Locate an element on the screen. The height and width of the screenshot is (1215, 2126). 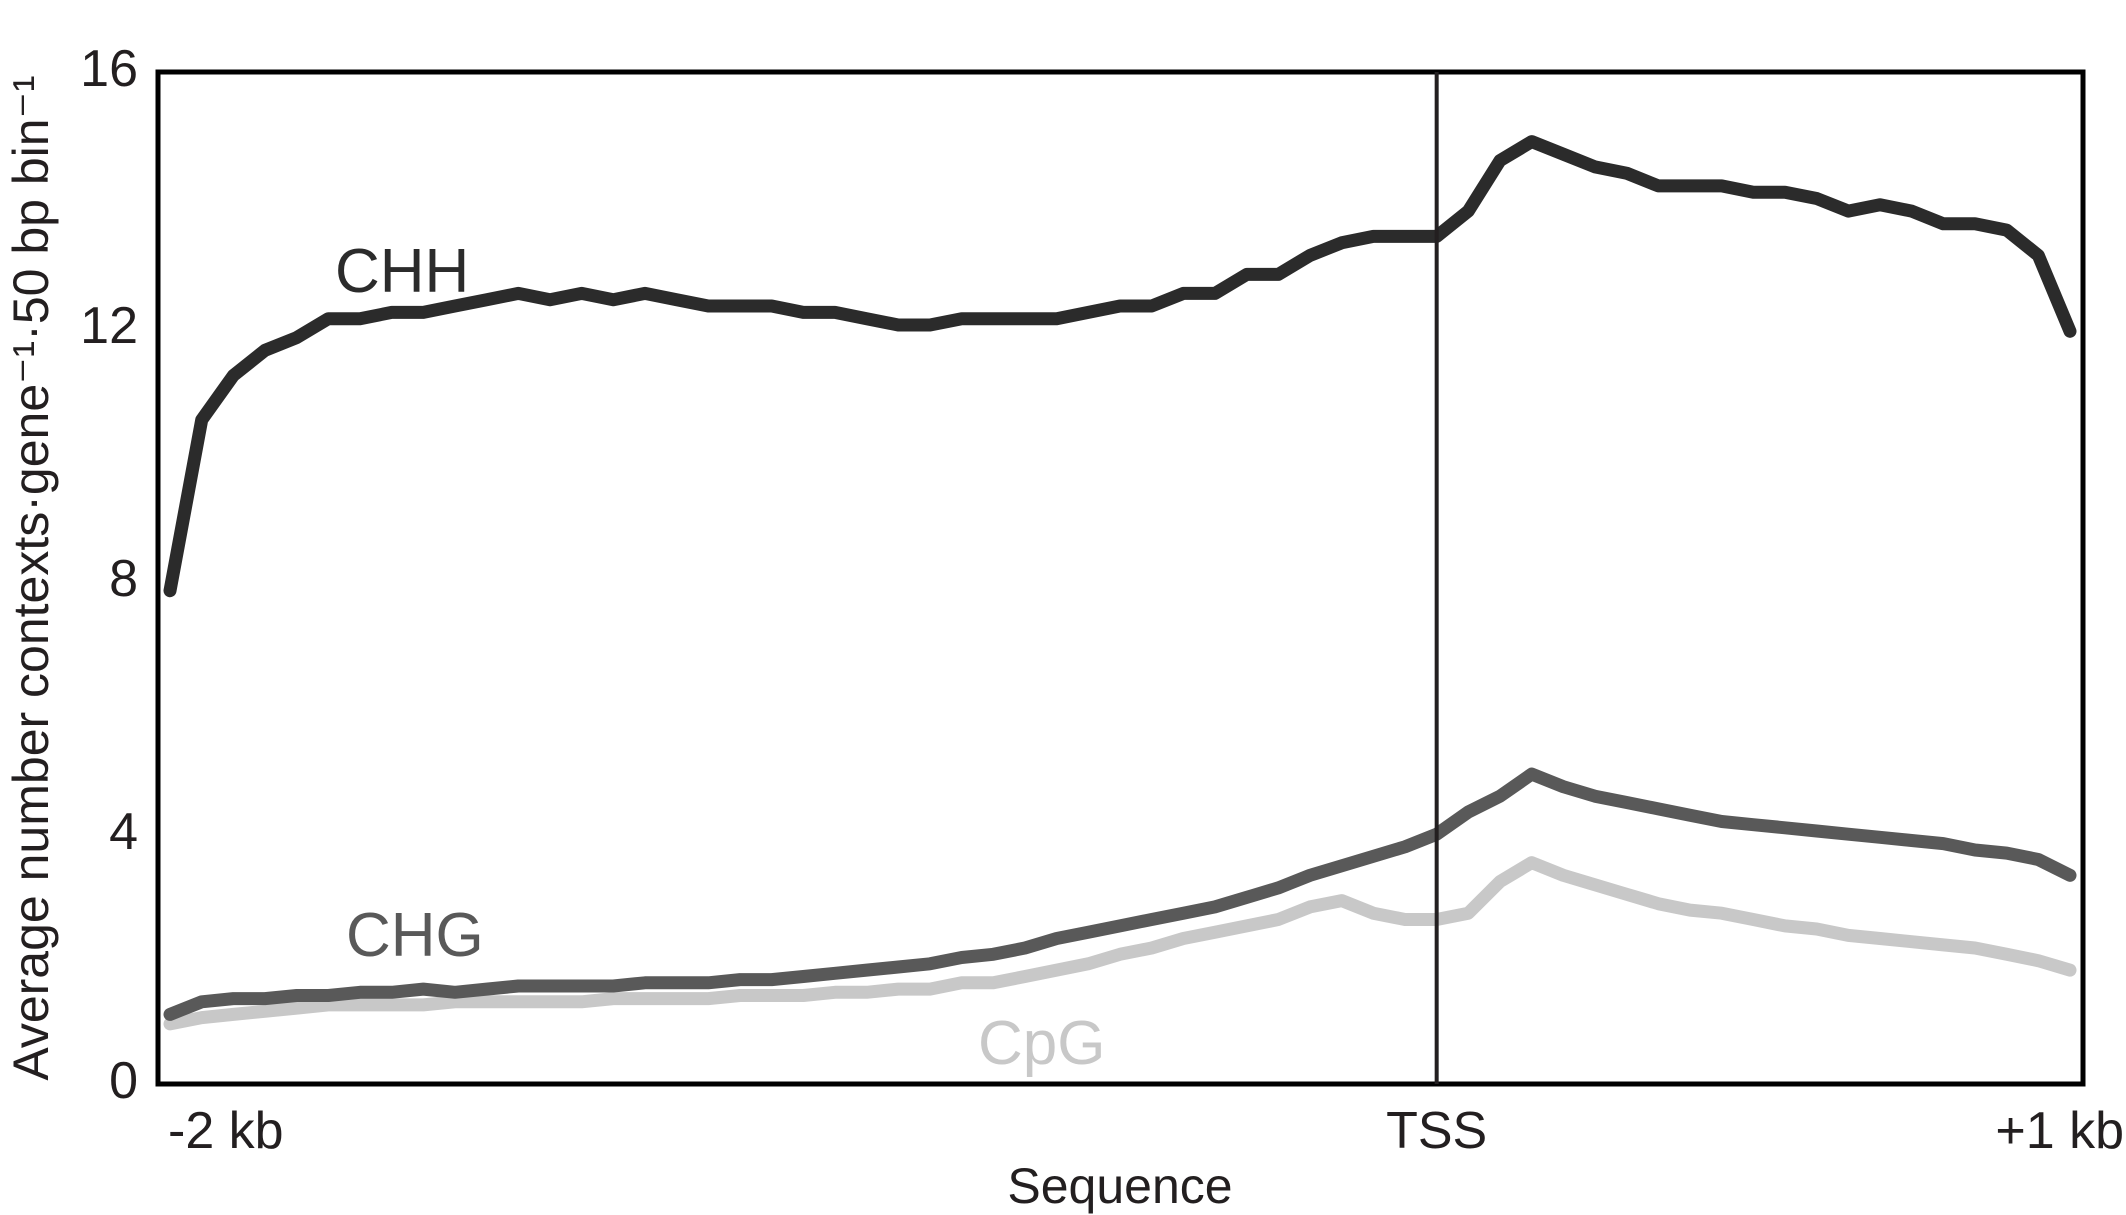
y-tick-label: 8 is located at coordinates (123, 579).